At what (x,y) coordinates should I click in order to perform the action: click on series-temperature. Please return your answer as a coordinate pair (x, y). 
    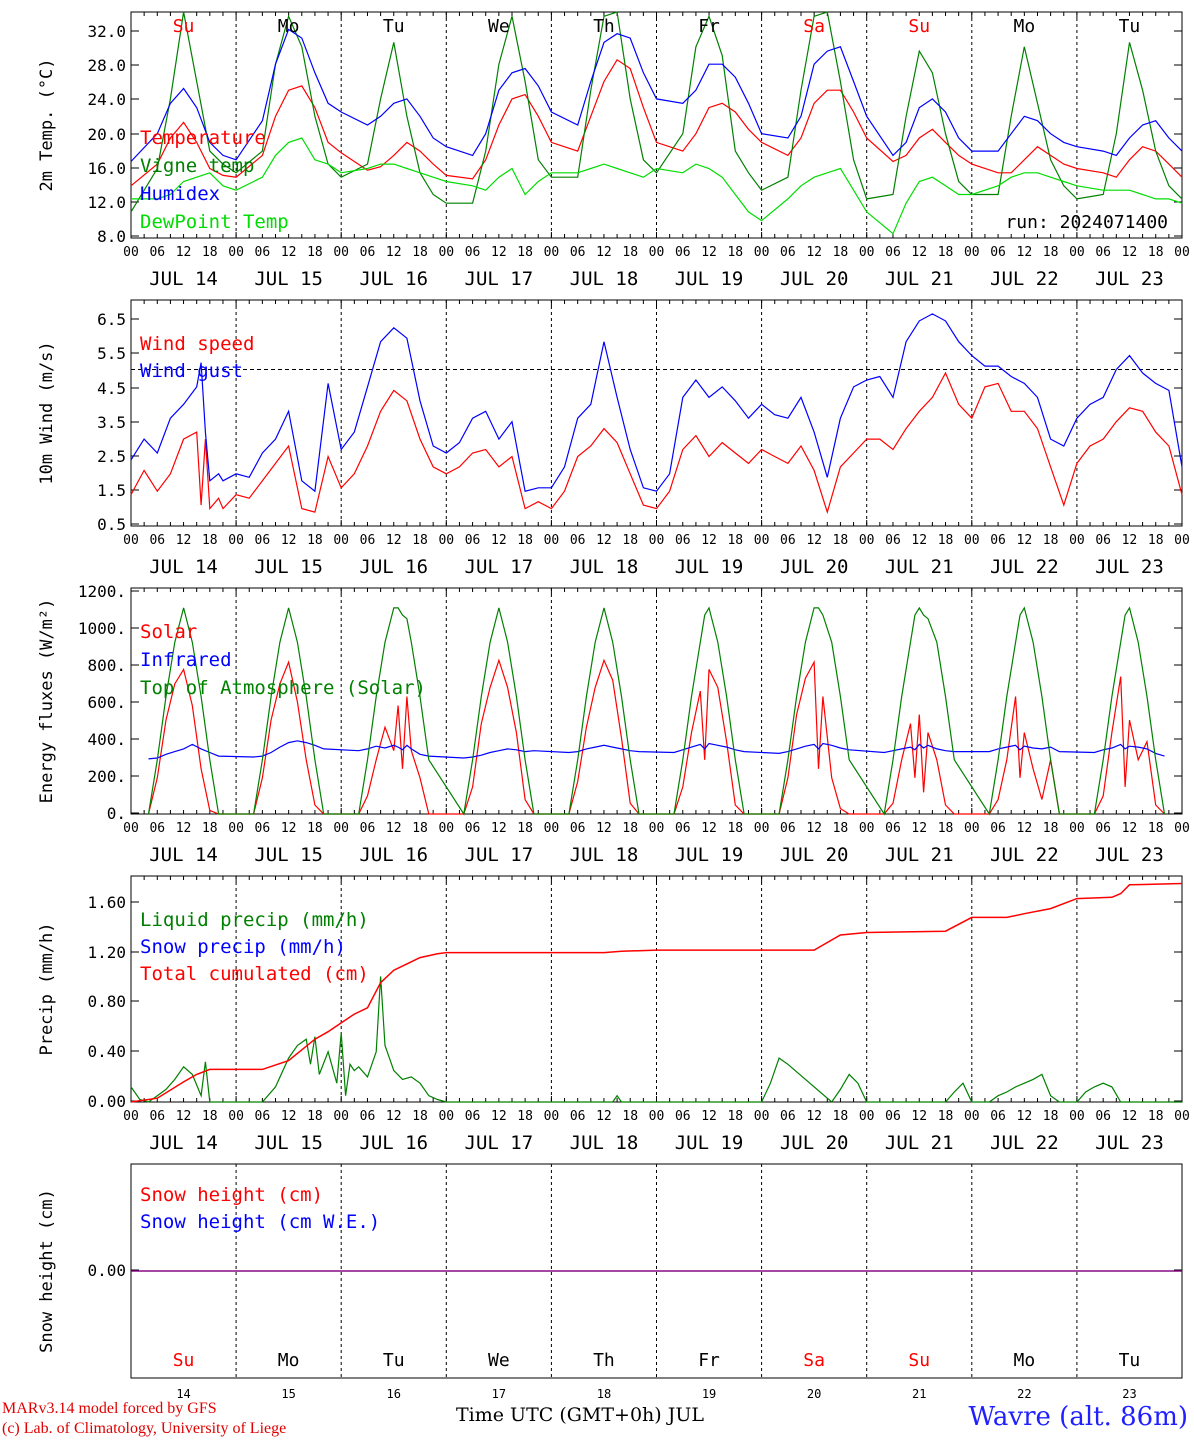
    Looking at the image, I should click on (656, 122).